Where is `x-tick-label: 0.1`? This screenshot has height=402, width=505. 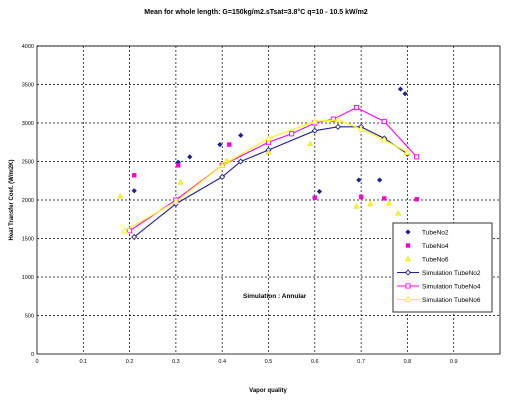
x-tick-label: 0.1 is located at coordinates (83, 362).